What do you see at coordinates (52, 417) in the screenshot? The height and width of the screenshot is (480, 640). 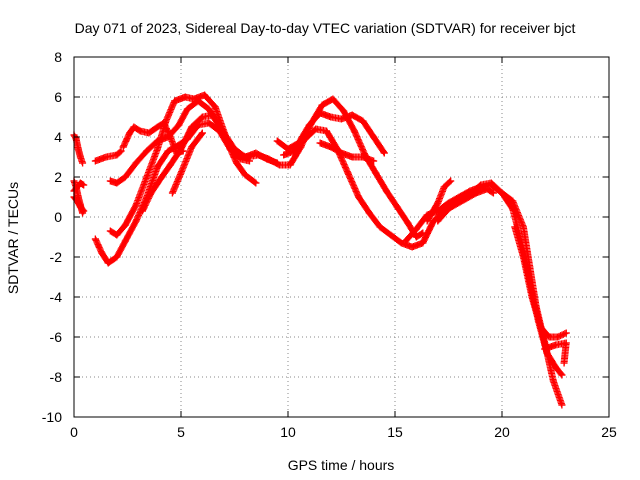 I see `y-tick-label: -10` at bounding box center [52, 417].